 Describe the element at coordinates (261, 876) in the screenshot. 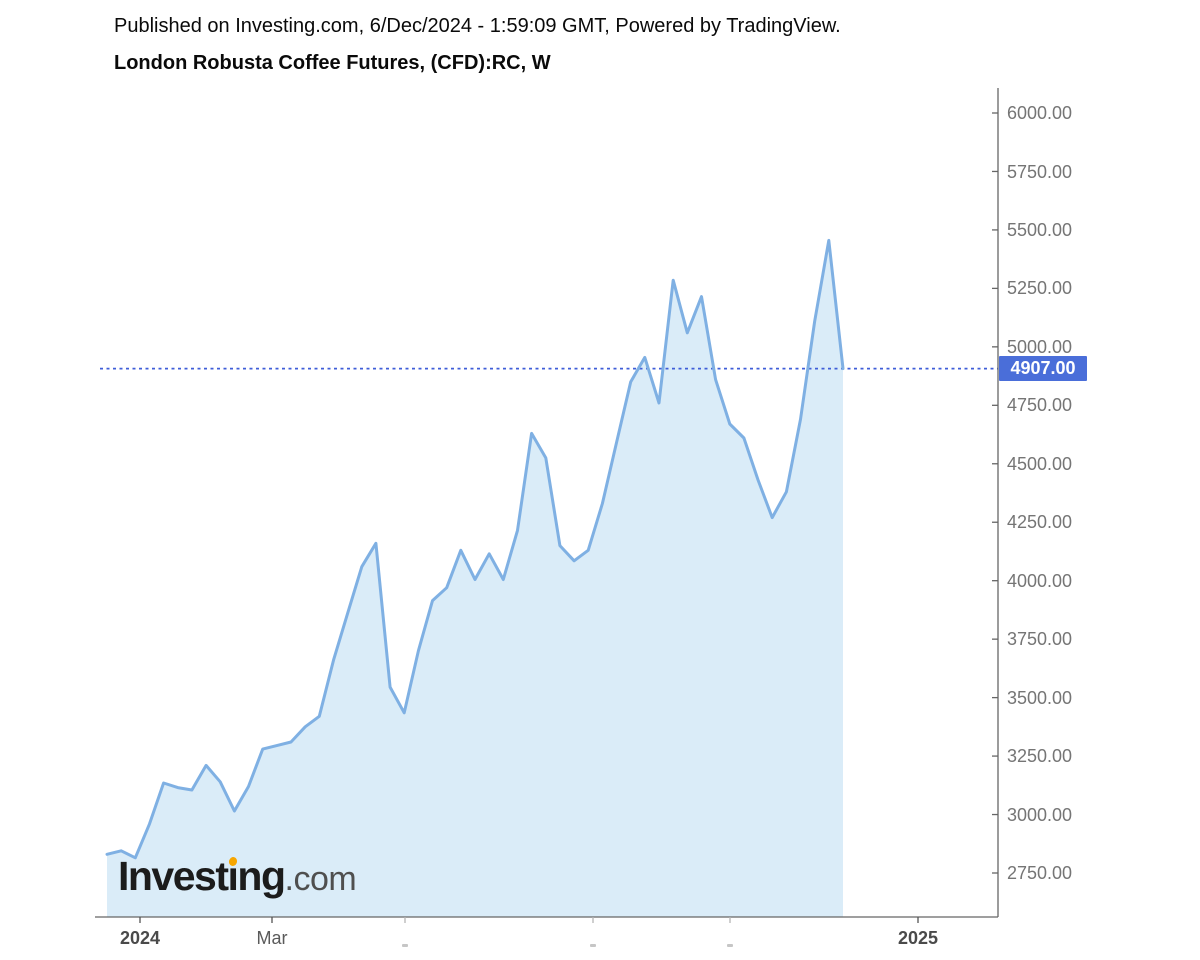

I see `wordmark-suffix: ng` at that location.